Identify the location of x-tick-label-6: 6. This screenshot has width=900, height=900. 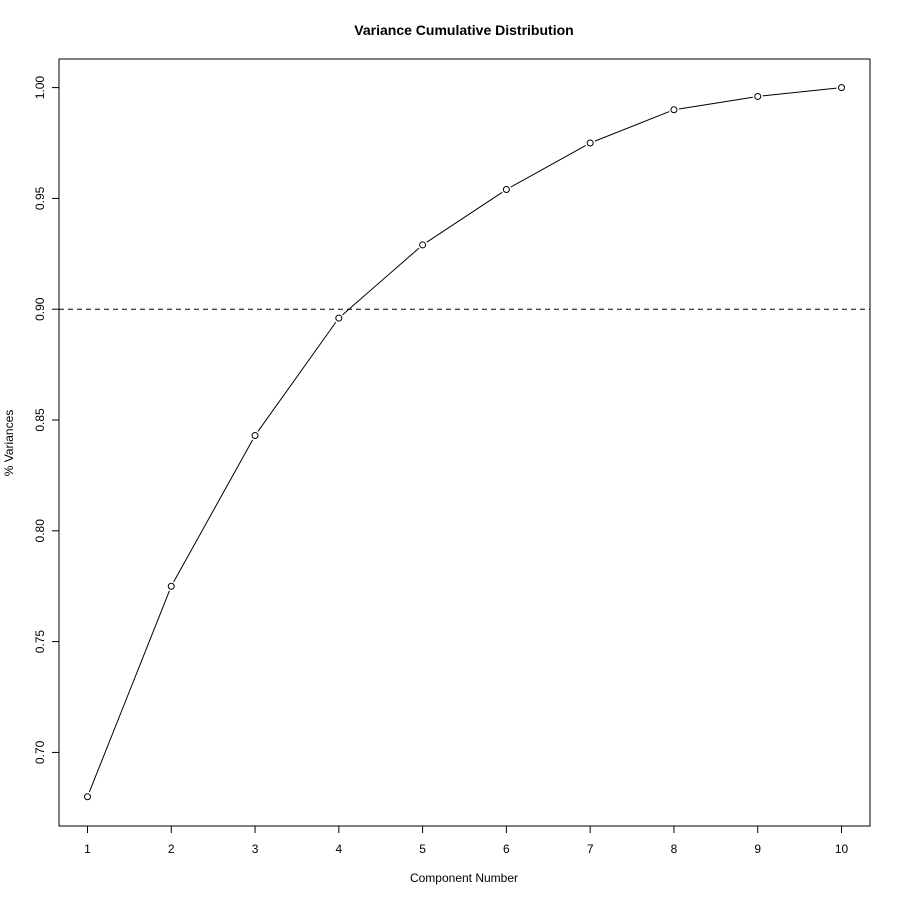
(506, 849).